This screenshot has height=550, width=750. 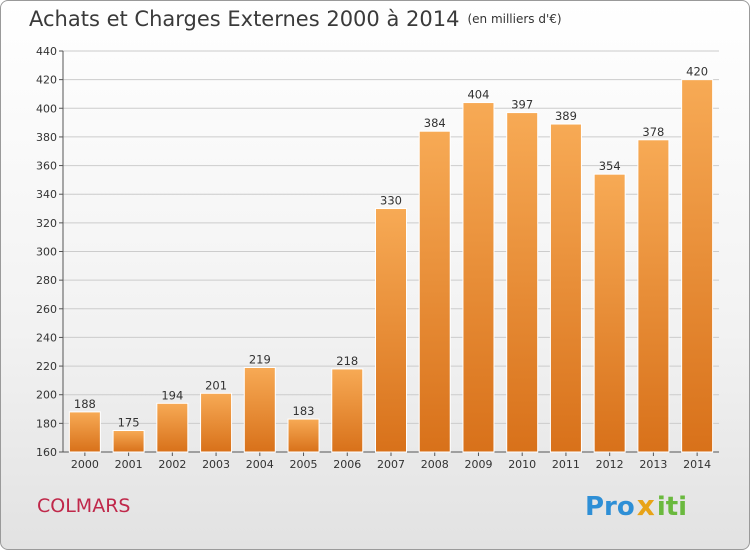 What do you see at coordinates (46, 194) in the screenshot?
I see `y-tick-label: 340` at bounding box center [46, 194].